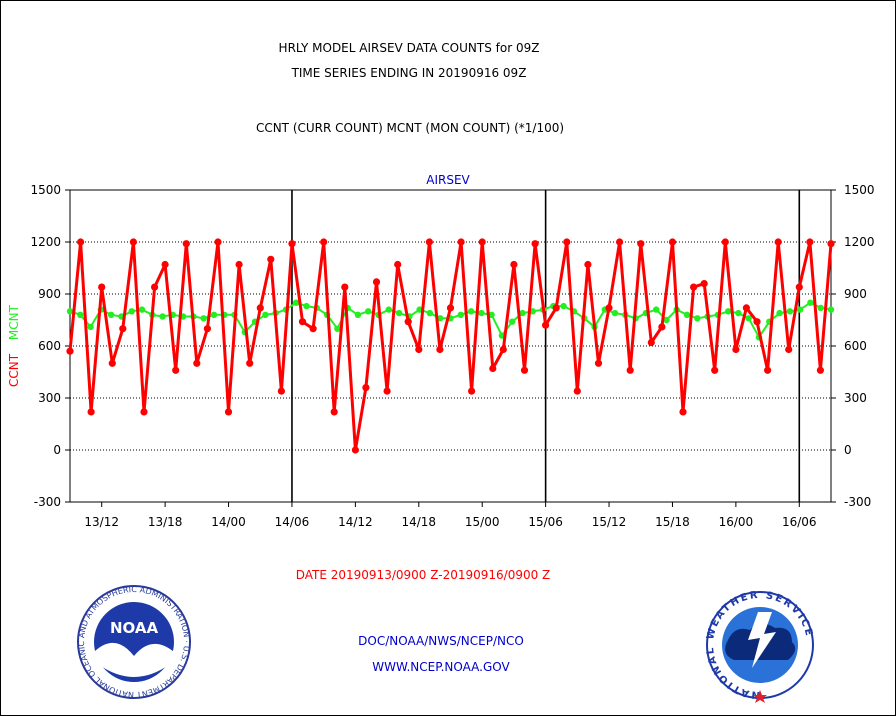 This screenshot has height=716, width=896. I want to click on x-tick-label: 14/18, so click(418, 522).